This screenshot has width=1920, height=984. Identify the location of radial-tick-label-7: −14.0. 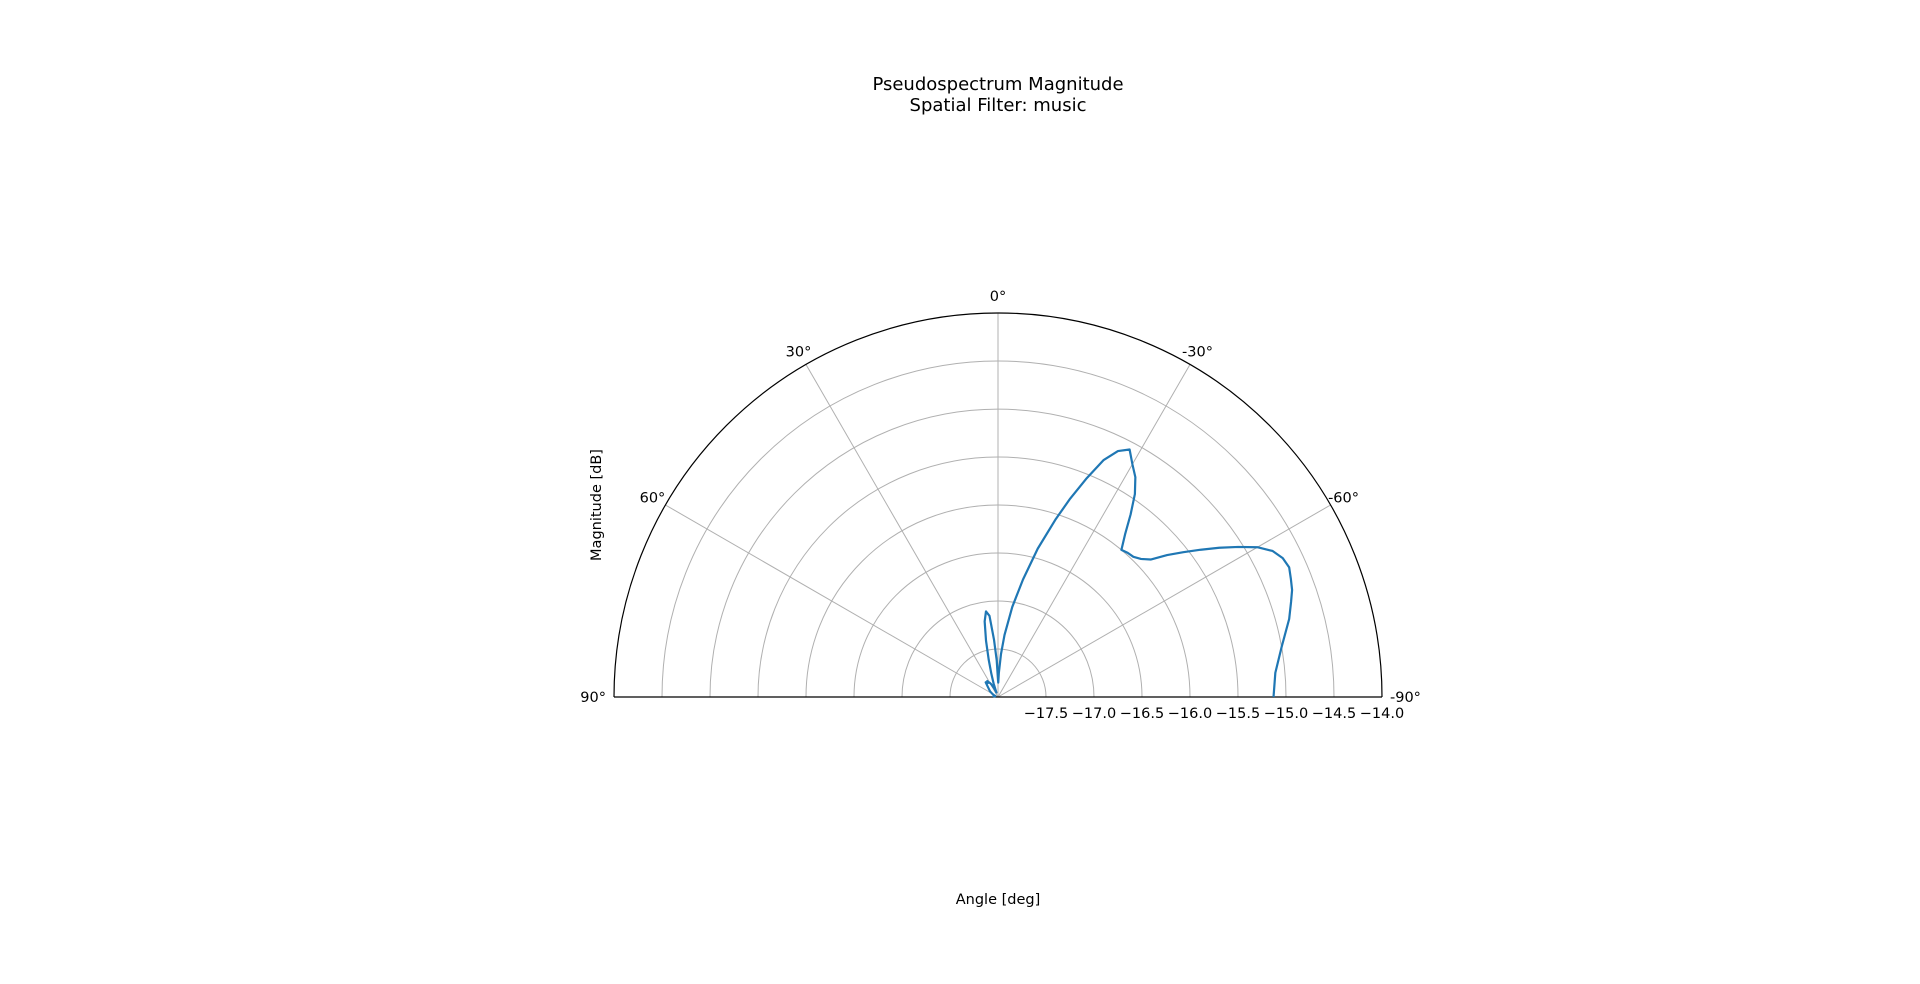
(1382, 714).